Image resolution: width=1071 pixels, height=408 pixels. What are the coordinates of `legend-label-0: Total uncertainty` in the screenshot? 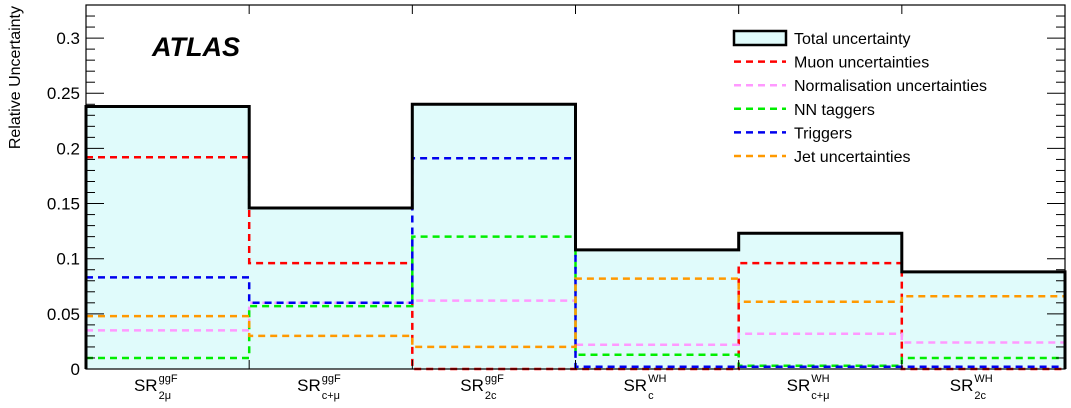 It's located at (852, 39).